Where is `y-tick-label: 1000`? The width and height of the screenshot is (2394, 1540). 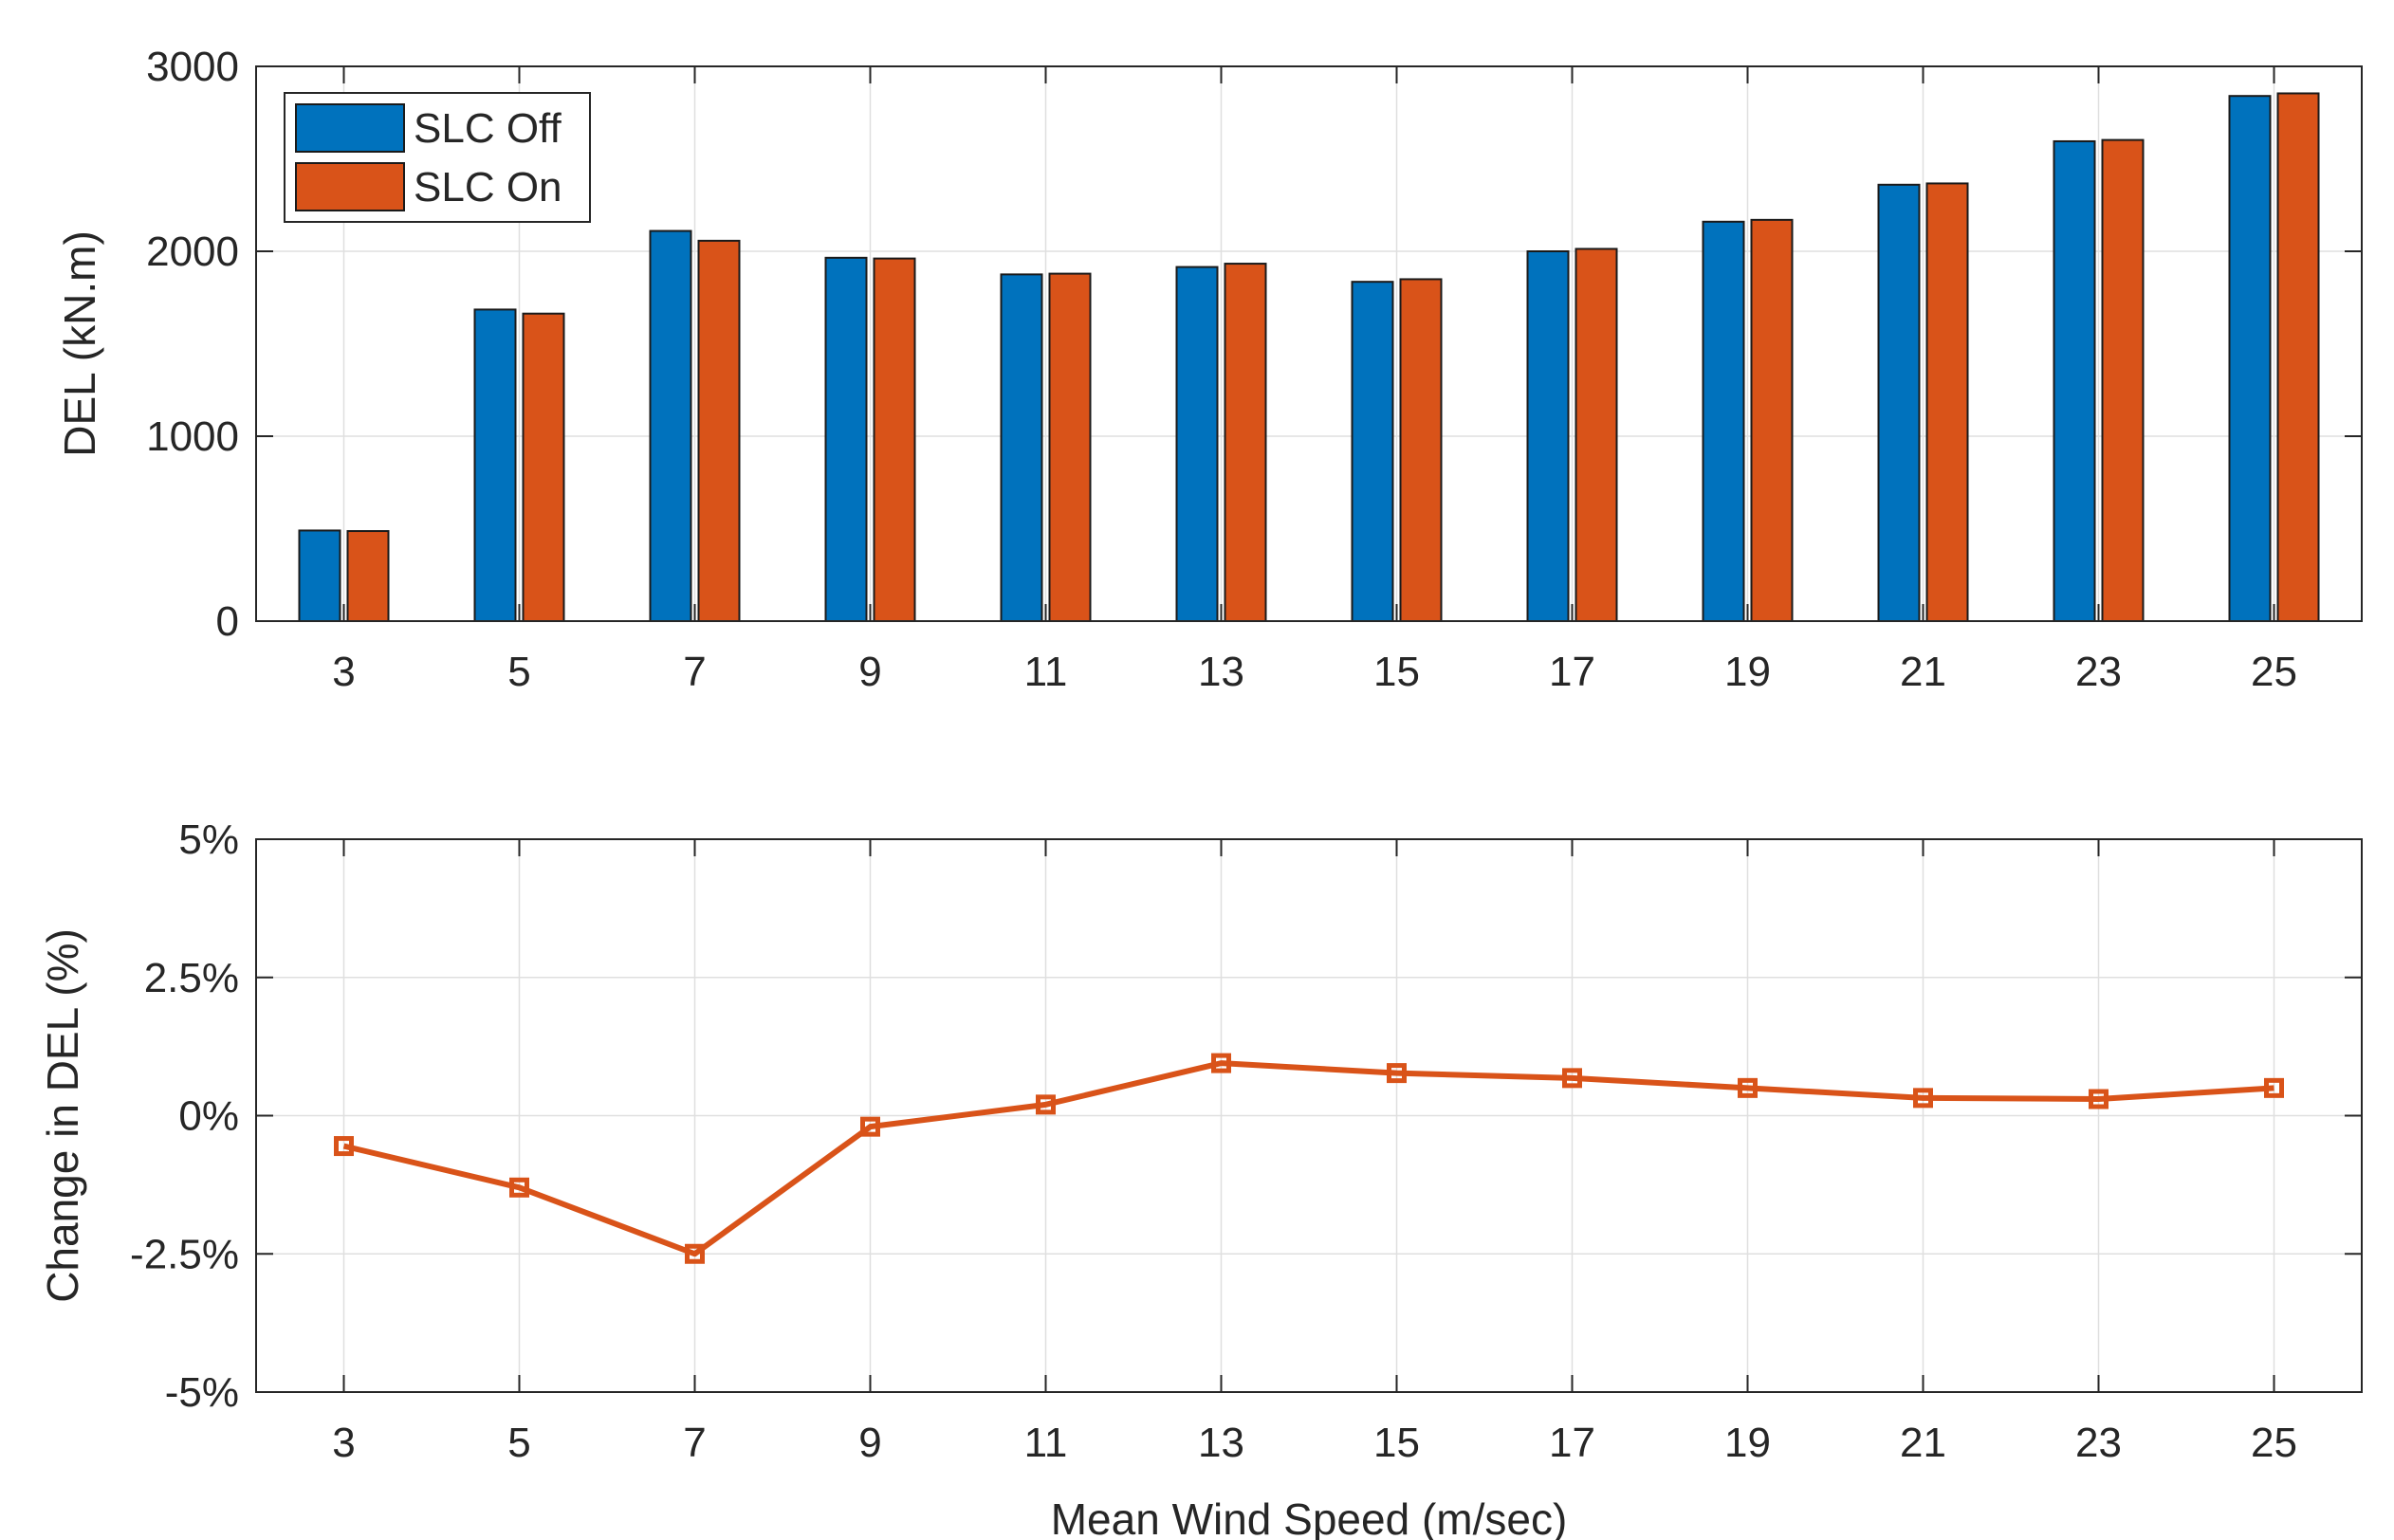 y-tick-label: 1000 is located at coordinates (192, 436).